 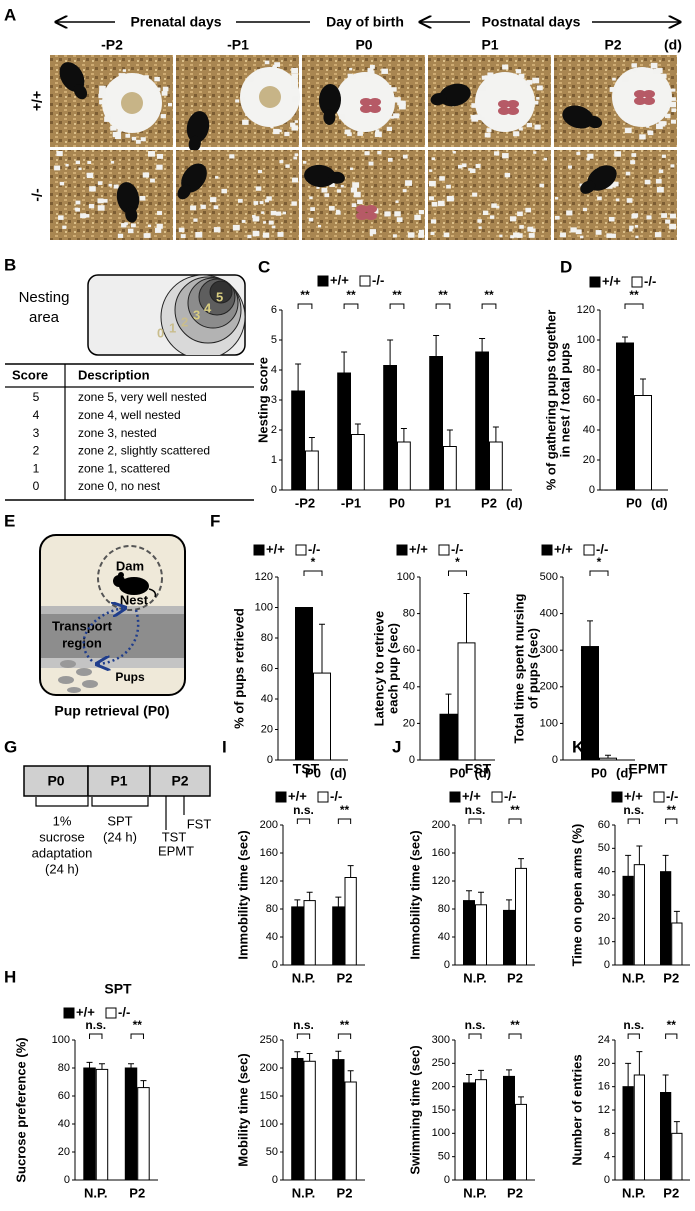 What do you see at coordinates (324, 176) in the screenshot?
I see `mouse` at bounding box center [324, 176].